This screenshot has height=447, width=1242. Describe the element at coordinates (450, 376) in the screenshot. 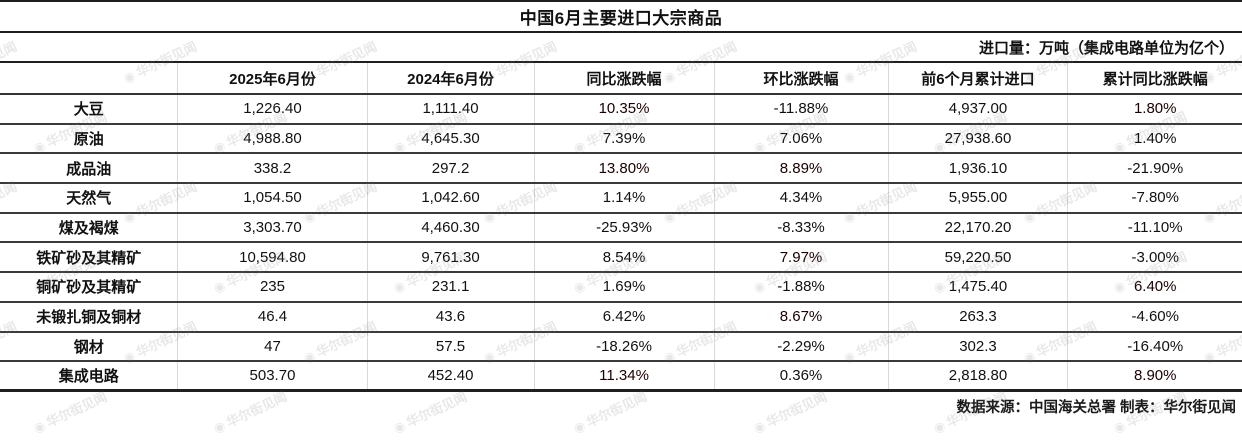

I see `table-cell: 452.40` at that location.